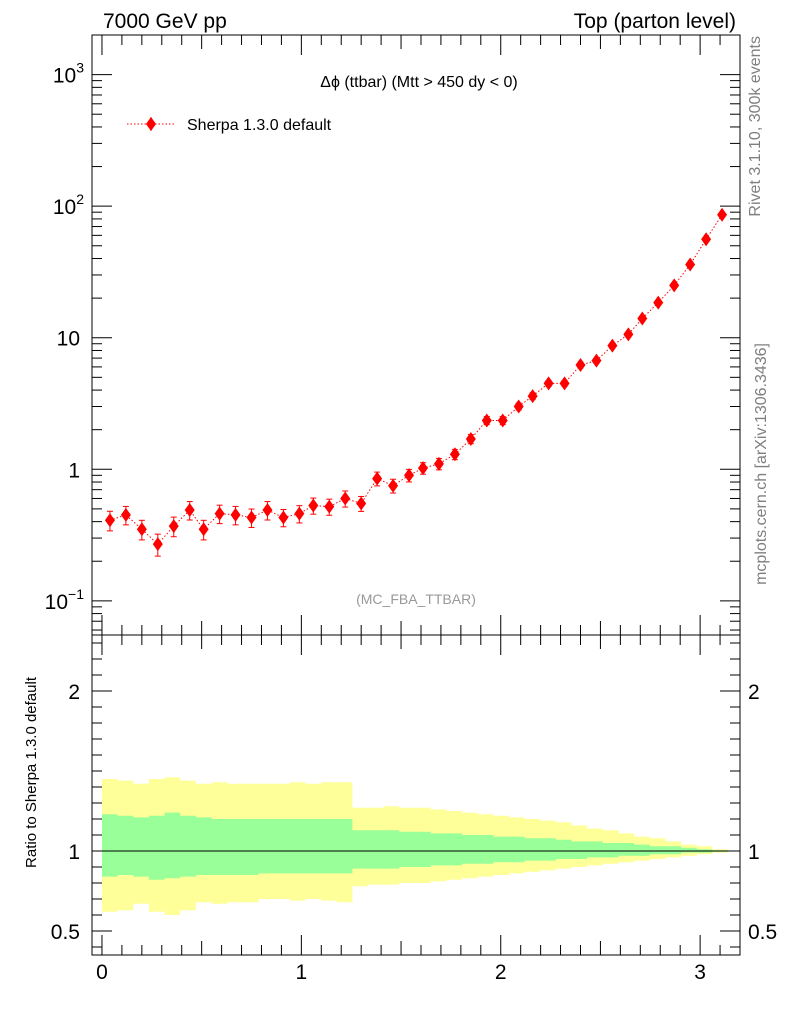 This screenshot has height=1024, width=786. What do you see at coordinates (151, 124) in the screenshot?
I see `legend-marker` at bounding box center [151, 124].